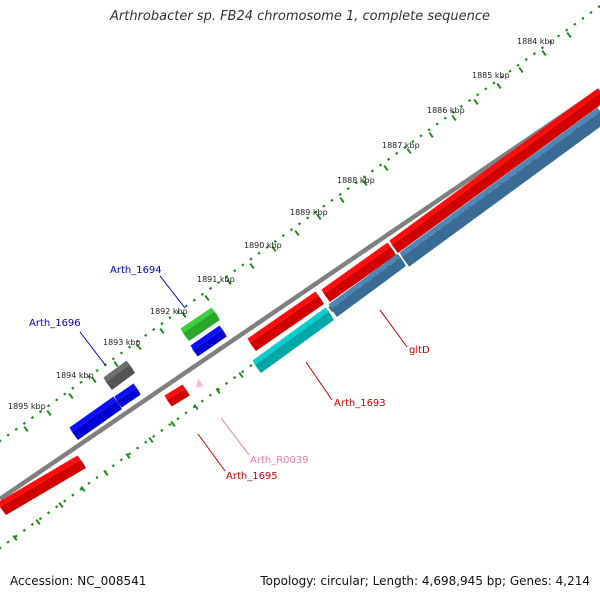  Describe the element at coordinates (419, 350) in the screenshot. I see `gene-label-text: gltD` at that location.